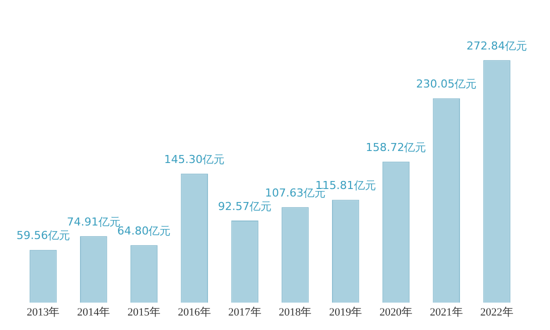 This screenshot has width=550, height=330. What do you see at coordinates (245, 312) in the screenshot?
I see `x-tick-label: 2017年` at bounding box center [245, 312].